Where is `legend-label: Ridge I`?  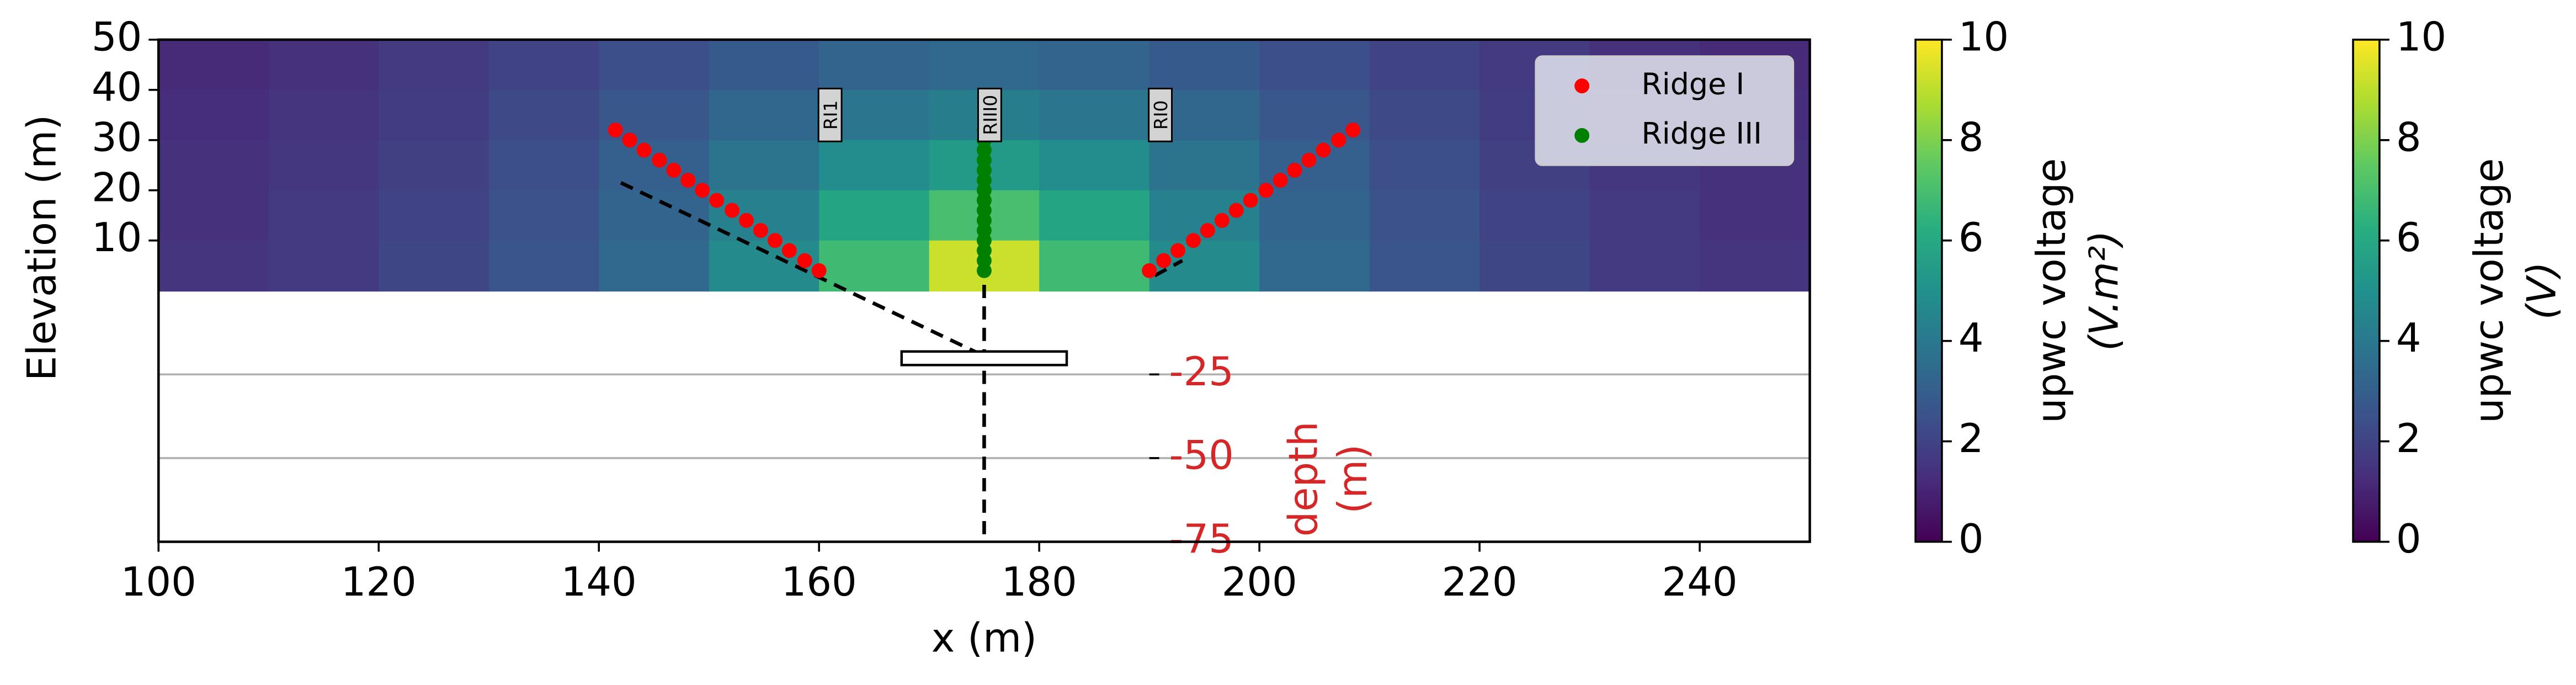
legend-label: Ridge I is located at coordinates (1692, 83).